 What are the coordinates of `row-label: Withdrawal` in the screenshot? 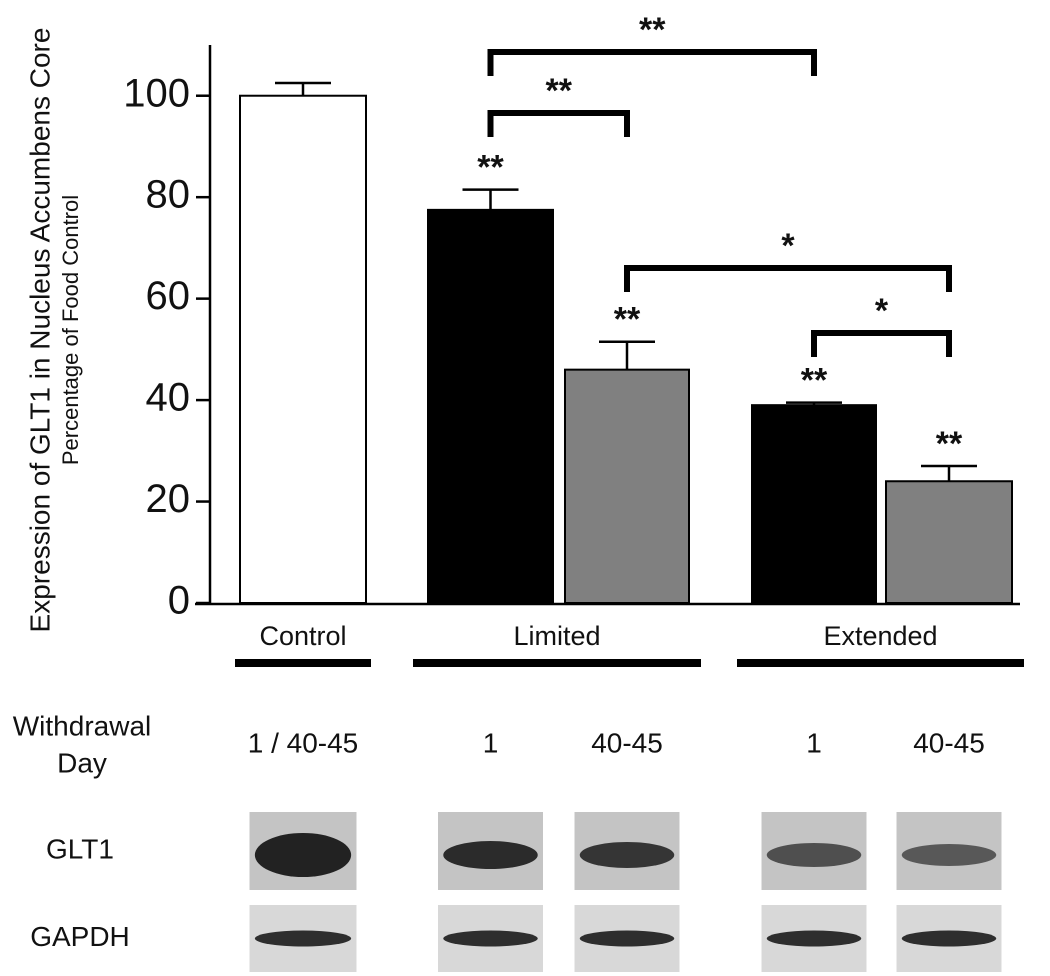 It's located at (82, 725).